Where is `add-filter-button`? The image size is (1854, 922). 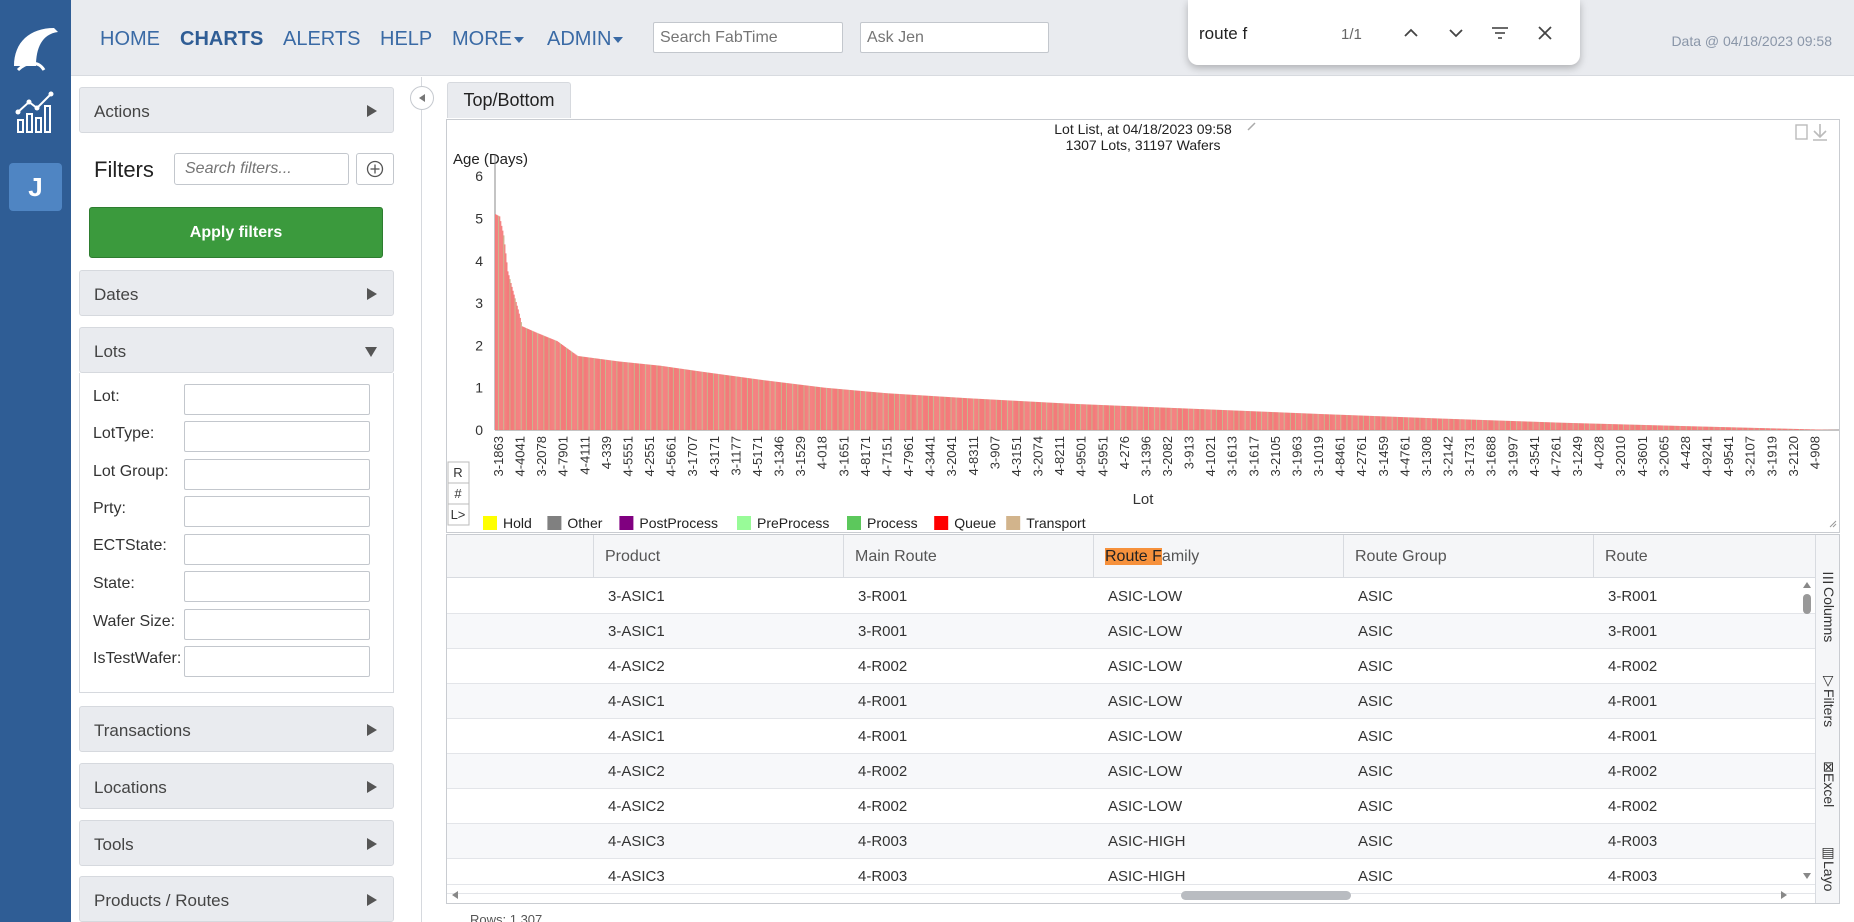 add-filter-button is located at coordinates (375, 169).